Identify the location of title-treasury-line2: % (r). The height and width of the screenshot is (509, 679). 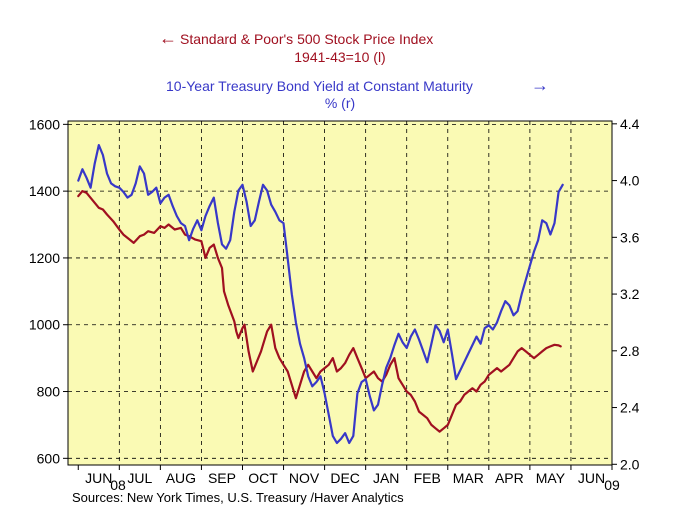
(340, 103).